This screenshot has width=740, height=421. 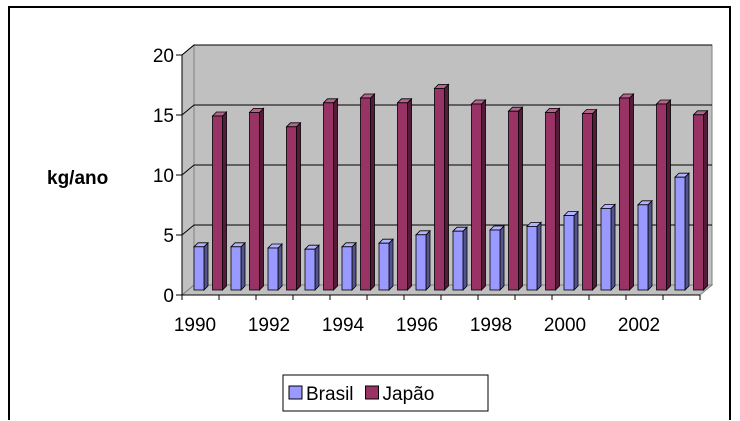 What do you see at coordinates (163, 176) in the screenshot?
I see `y-tick-label: 10` at bounding box center [163, 176].